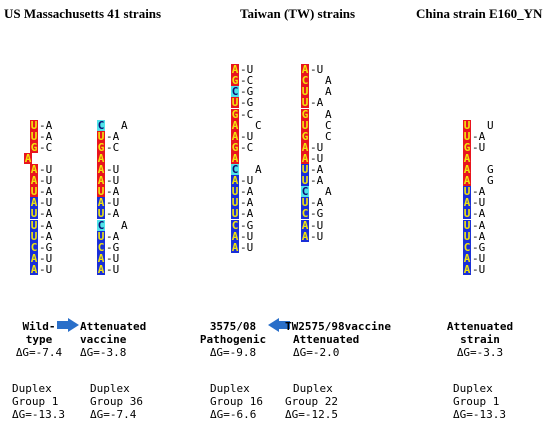 This screenshot has width=550, height=428. I want to click on tw2575-dg: ΔG=-2.0, so click(316, 352).